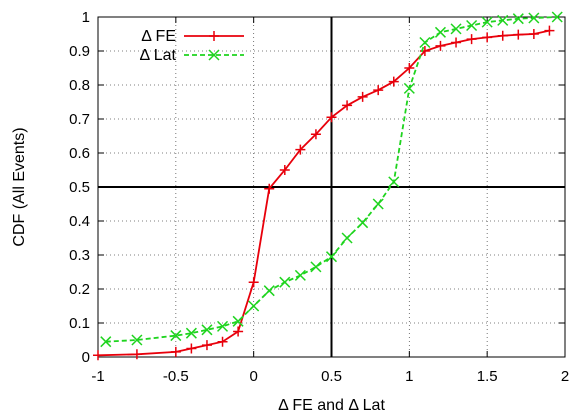  Describe the element at coordinates (79, 289) in the screenshot. I see `y-tick-label: 0.2` at that location.